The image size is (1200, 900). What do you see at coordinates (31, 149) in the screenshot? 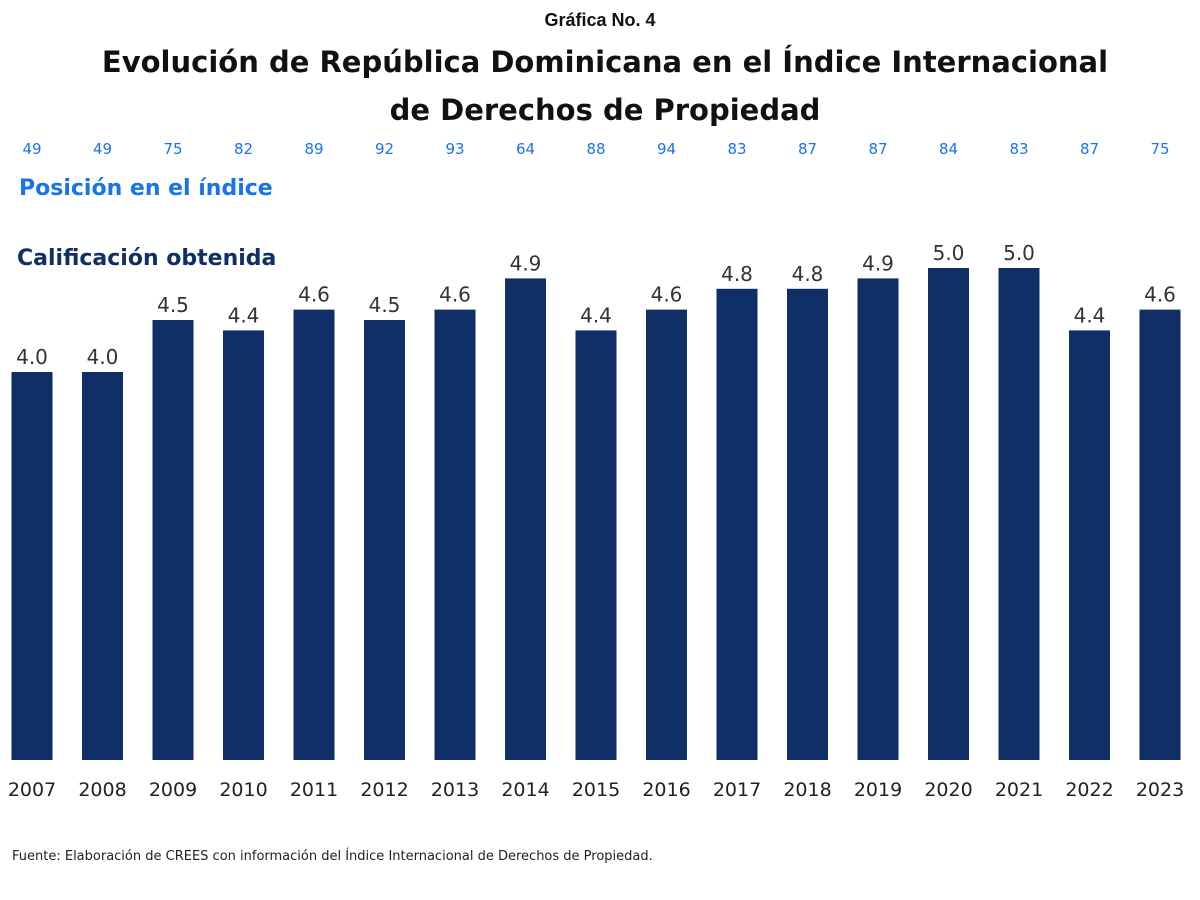
I see `rank-label-2007: 49` at bounding box center [31, 149].